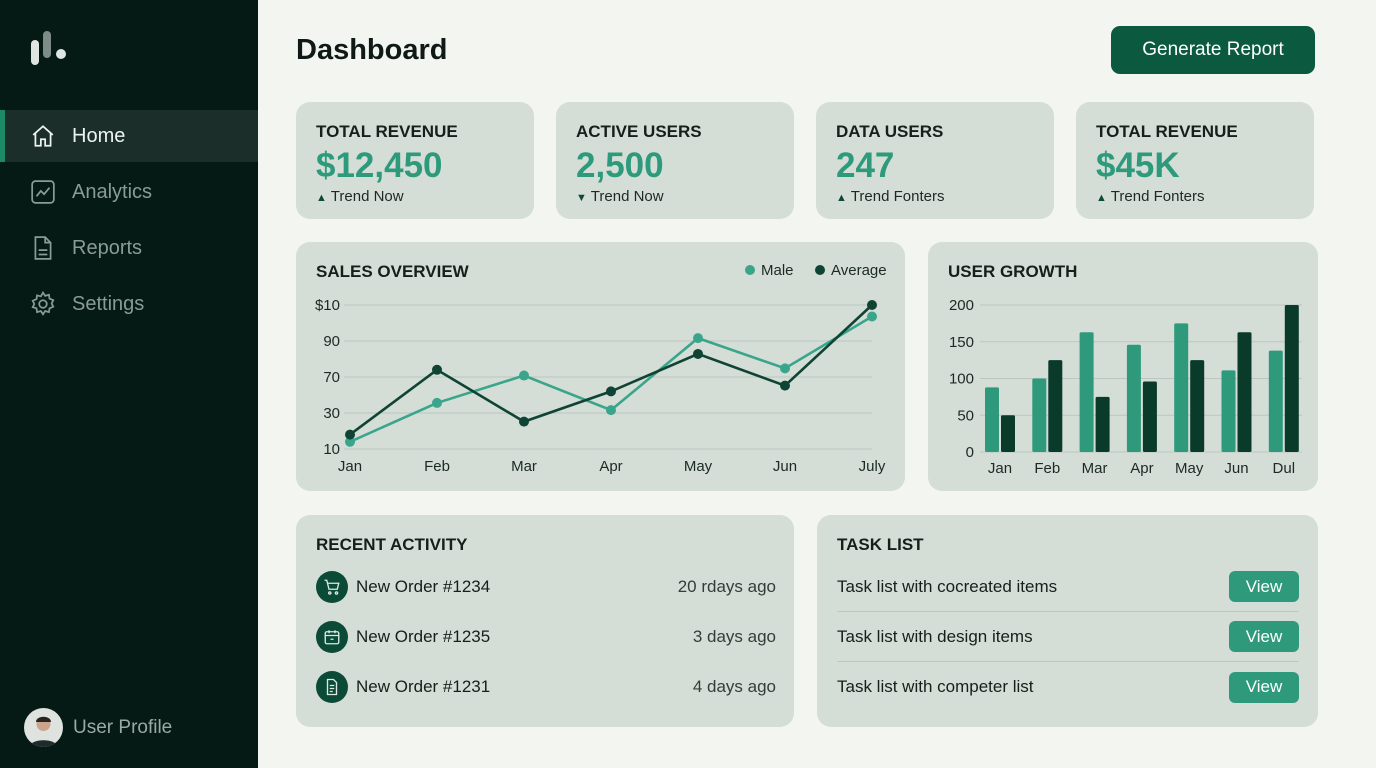  What do you see at coordinates (423, 636) in the screenshot?
I see `activity-label: New Order #1235` at bounding box center [423, 636].